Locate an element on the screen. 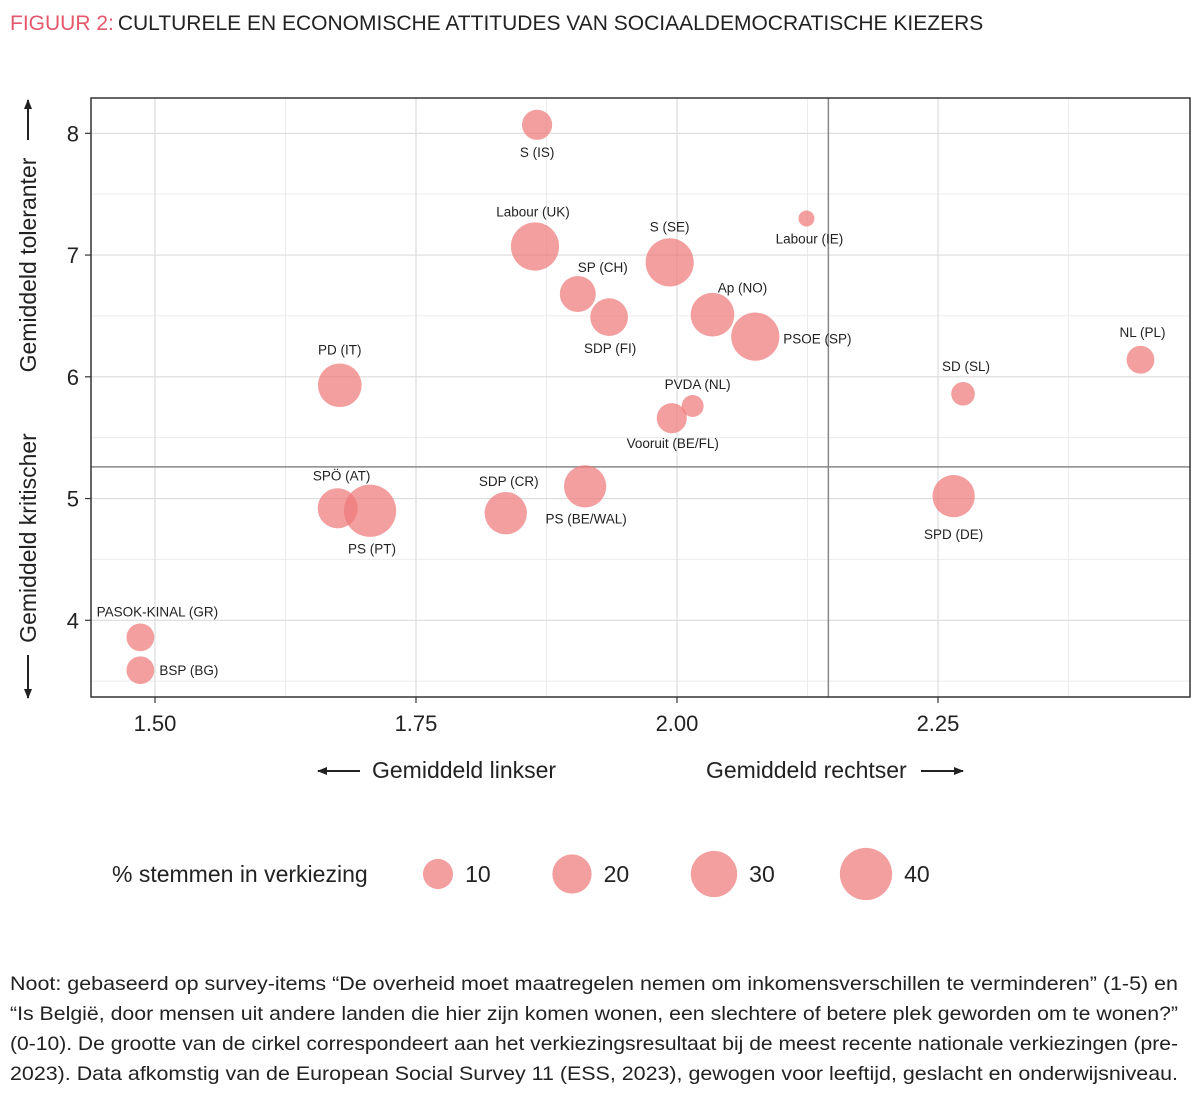 The height and width of the screenshot is (1109, 1200). bubble-label: S (SE) is located at coordinates (670, 226).